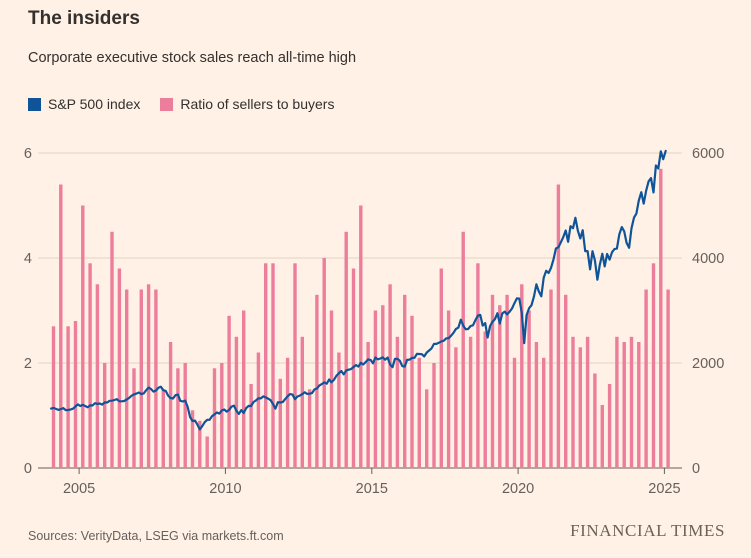 Image resolution: width=751 pixels, height=558 pixels. I want to click on legend-item-sp500: S&P 500 index, so click(84, 104).